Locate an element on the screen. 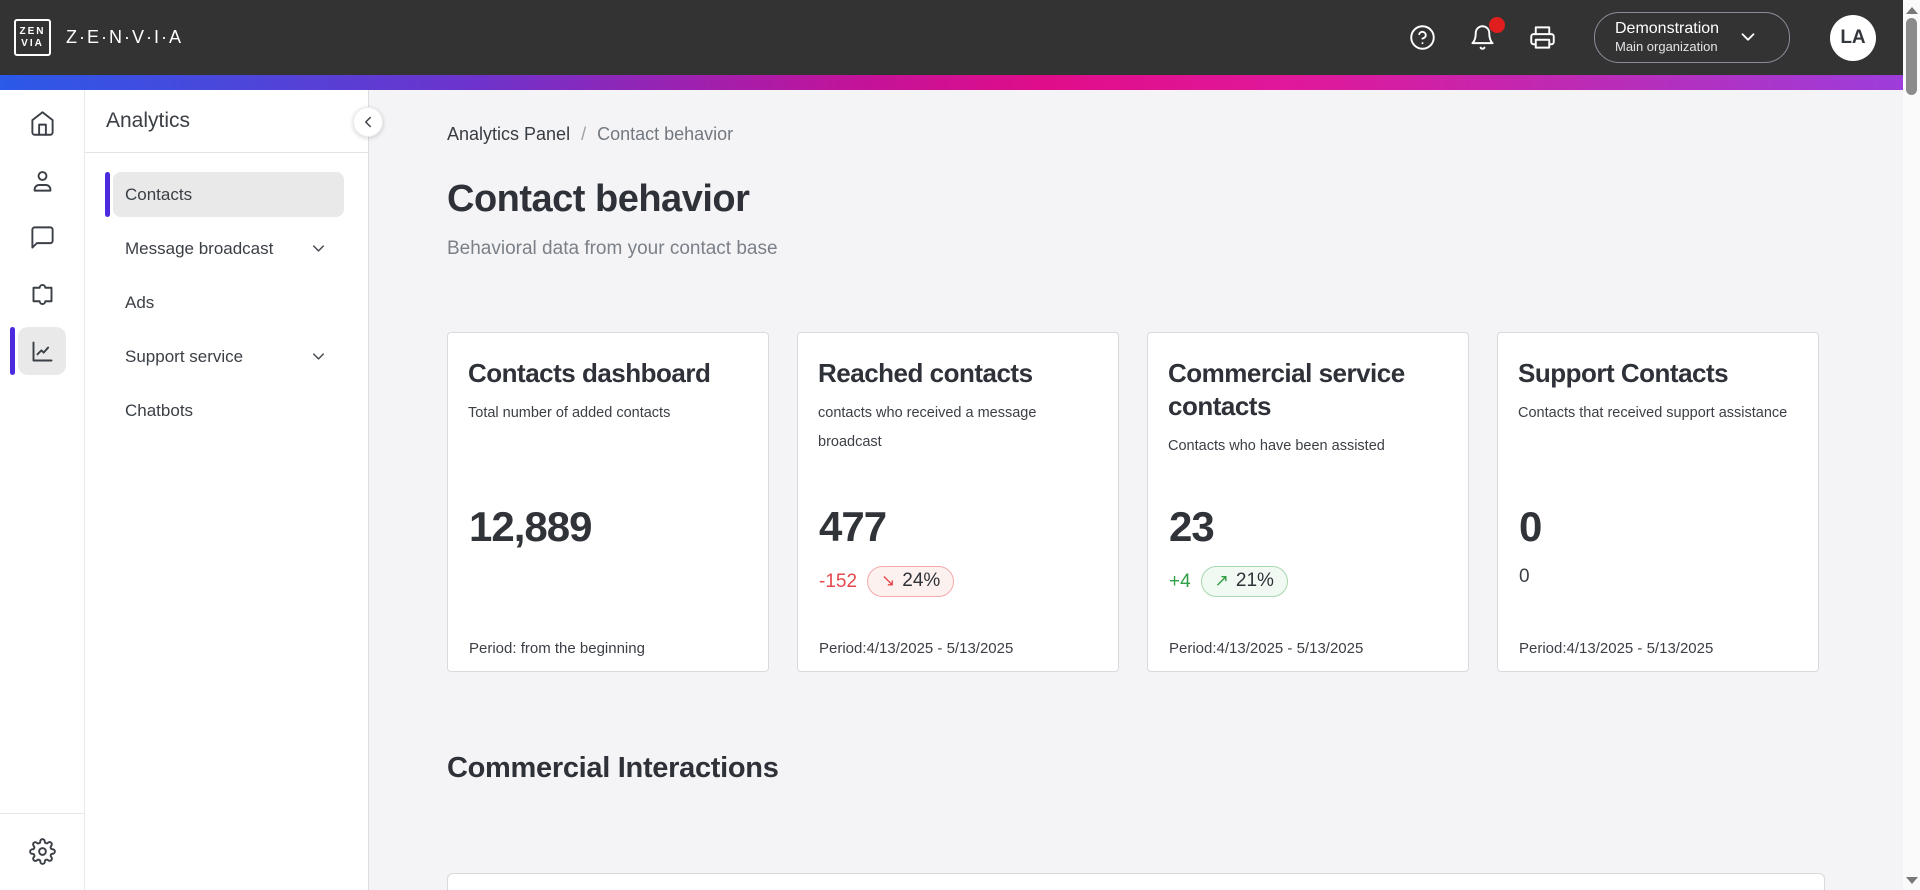 The width and height of the screenshot is (1920, 890). card-title: Reached contacts is located at coordinates (925, 373).